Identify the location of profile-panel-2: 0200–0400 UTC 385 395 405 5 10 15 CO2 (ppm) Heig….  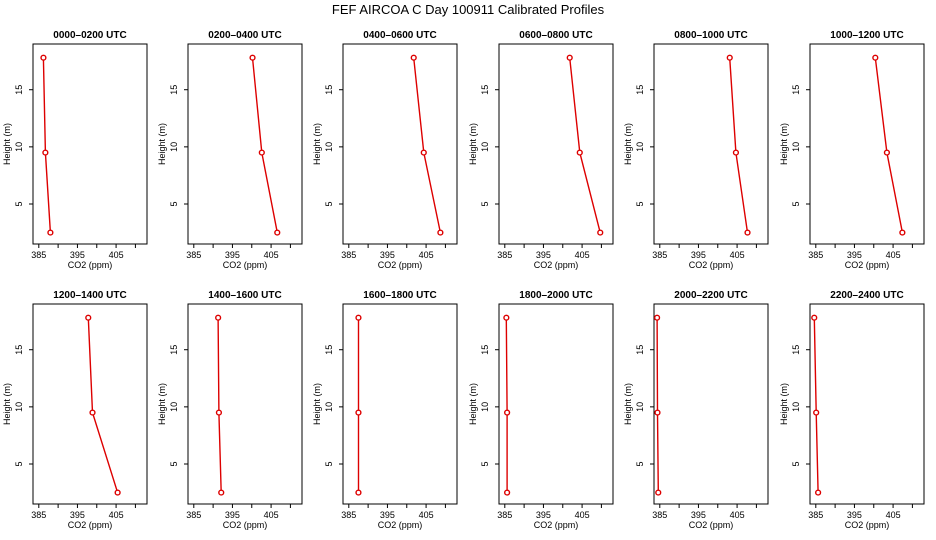
(230, 150).